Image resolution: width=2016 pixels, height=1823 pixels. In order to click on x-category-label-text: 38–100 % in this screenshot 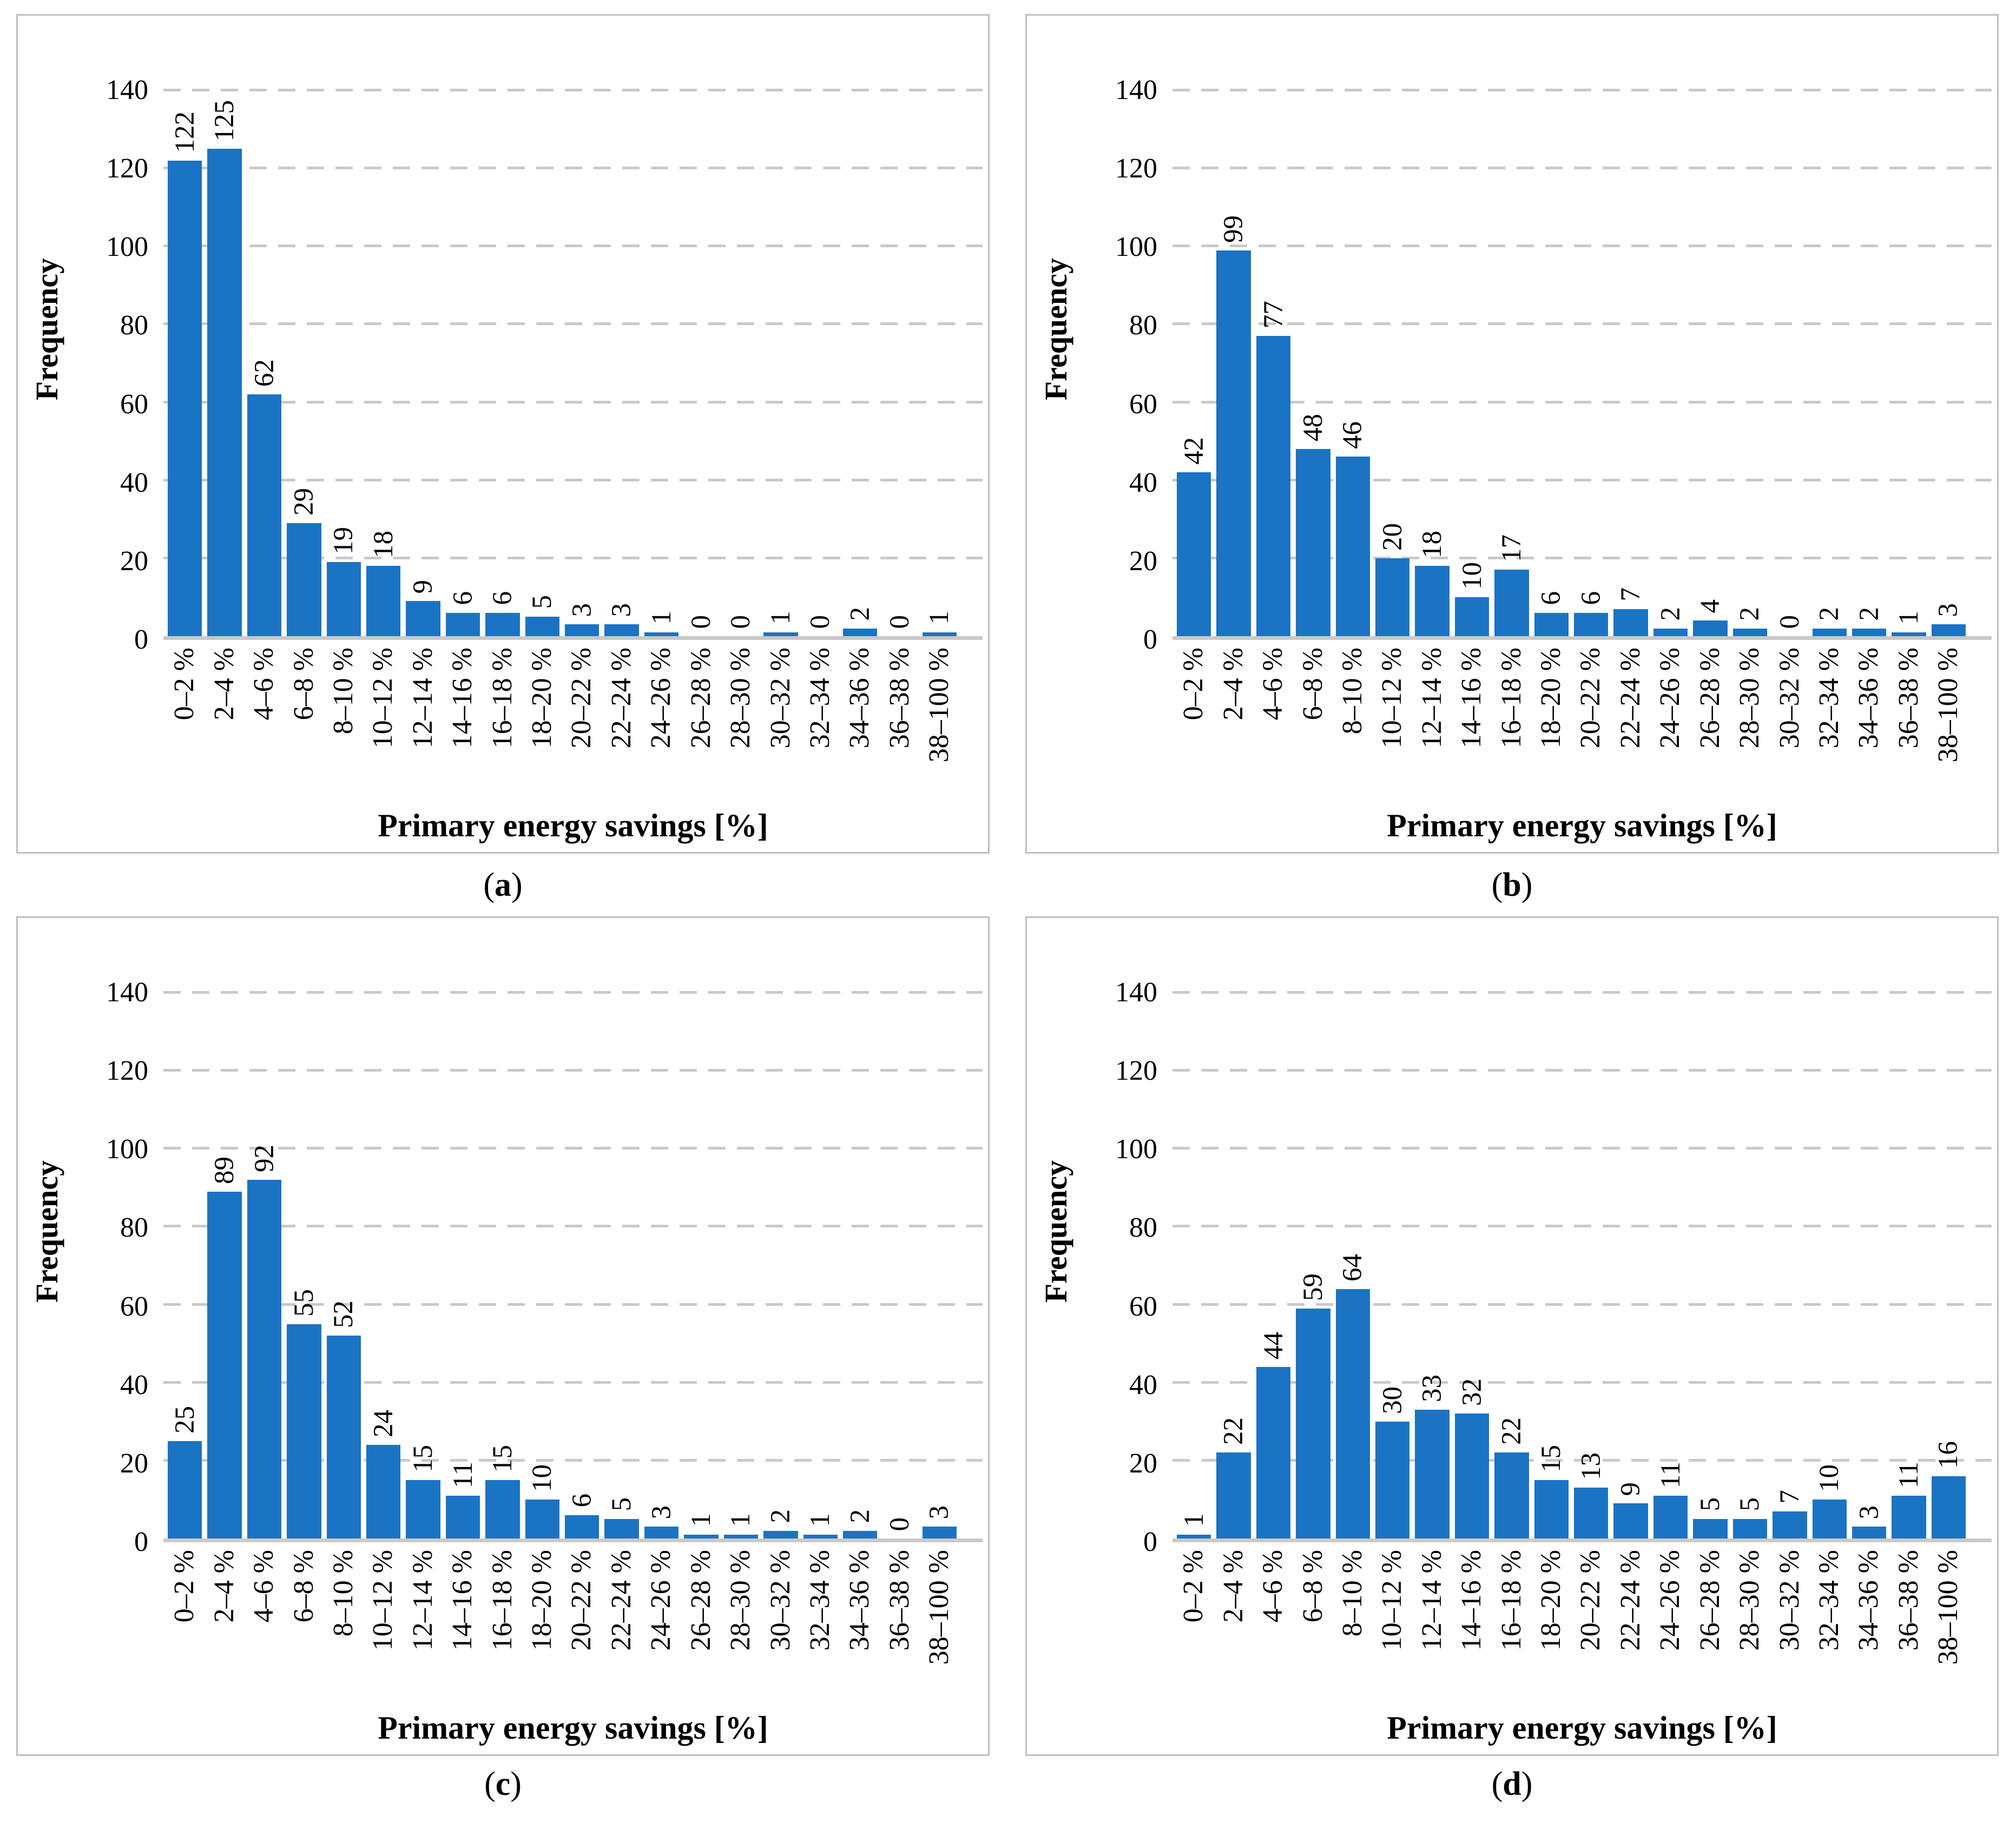, I will do `click(939, 1607)`.